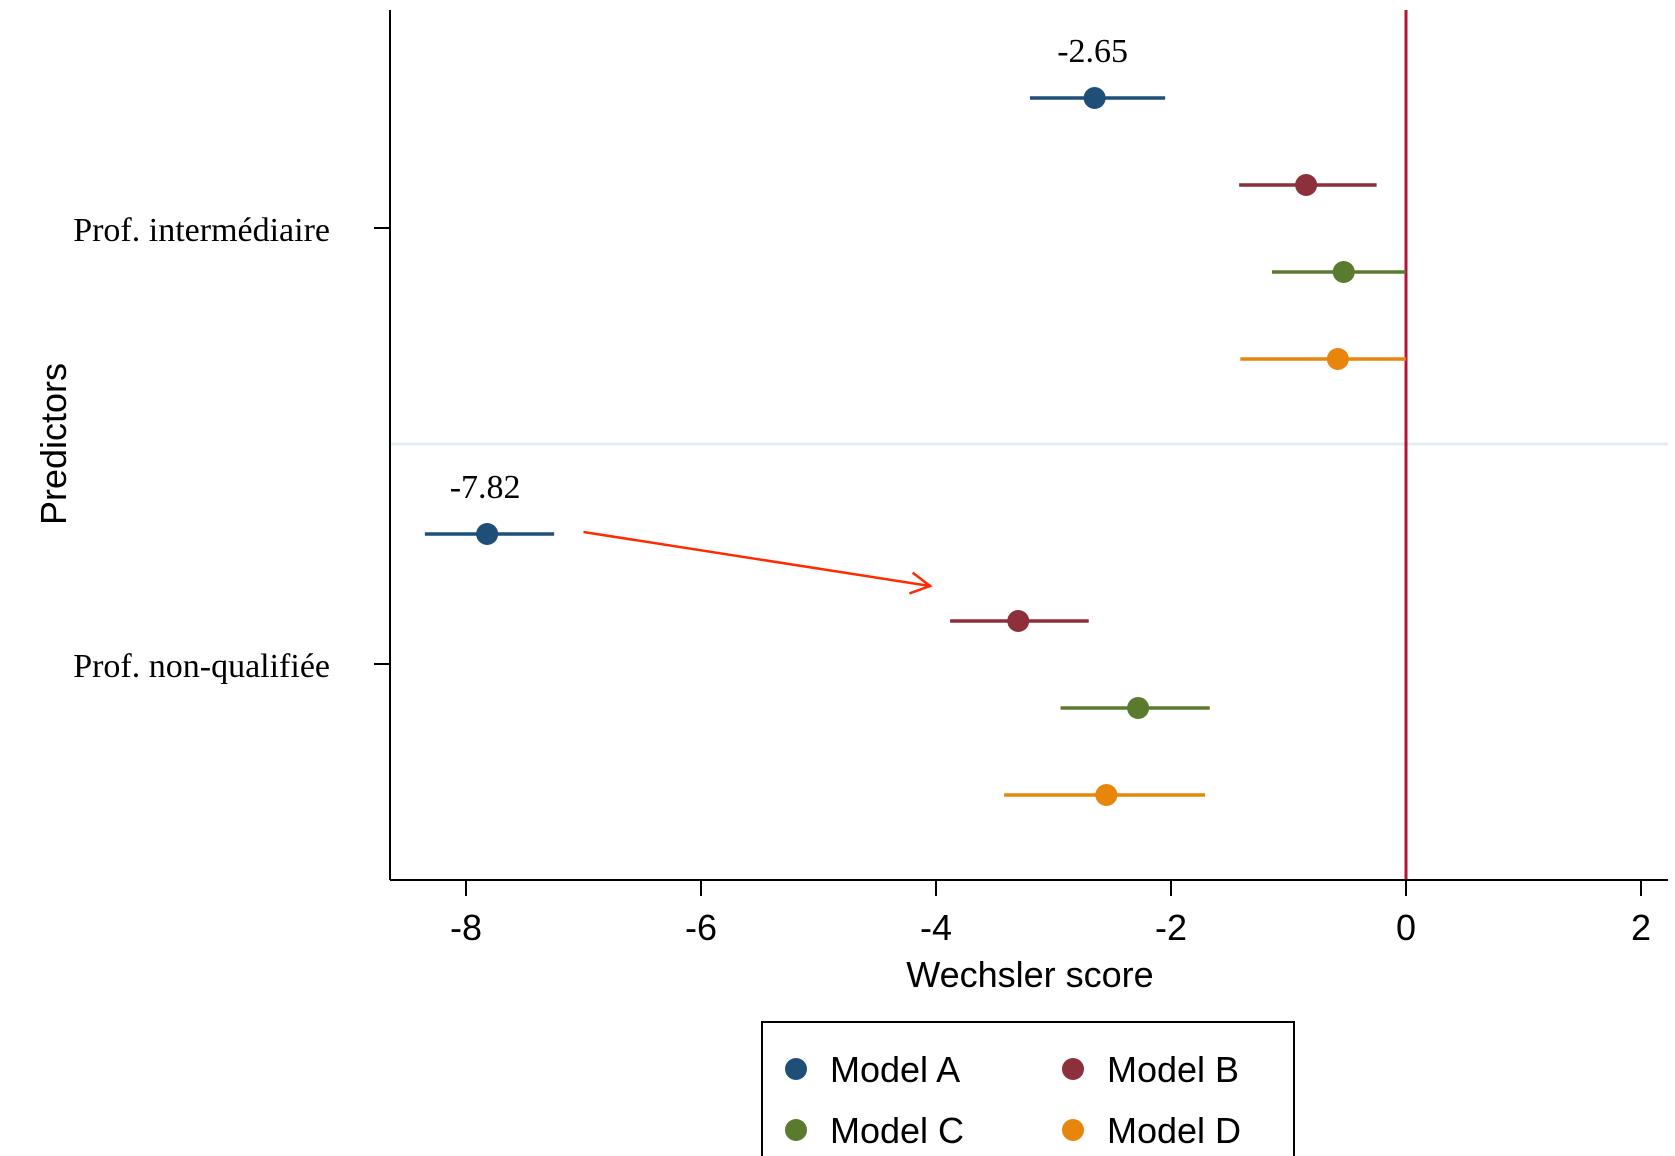 The width and height of the screenshot is (1675, 1156). Describe the element at coordinates (201, 230) in the screenshot. I see `y-tick-label: Prof. intermédiaire` at that location.